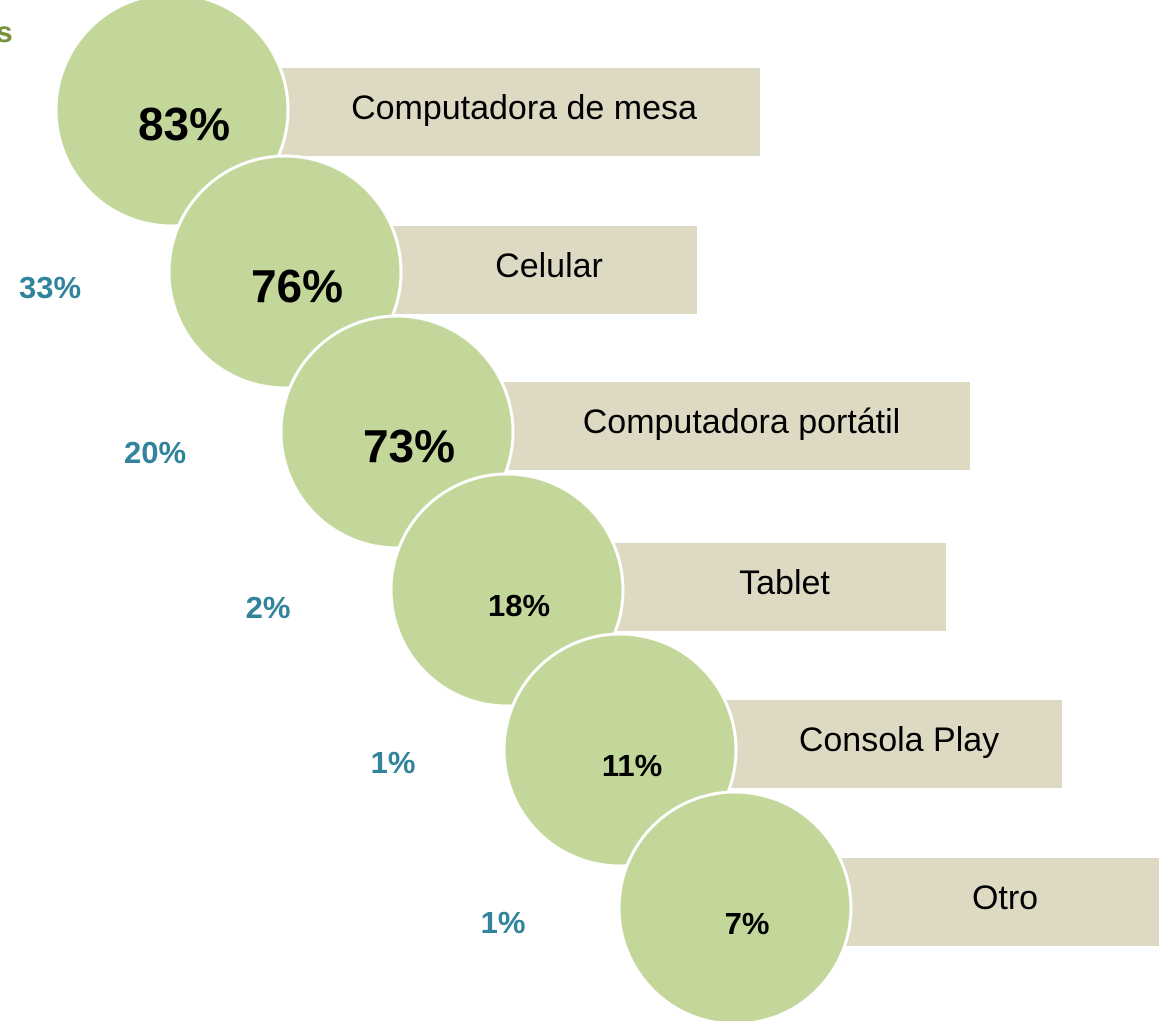  I want to click on circle-value: 76%, so click(297, 286).